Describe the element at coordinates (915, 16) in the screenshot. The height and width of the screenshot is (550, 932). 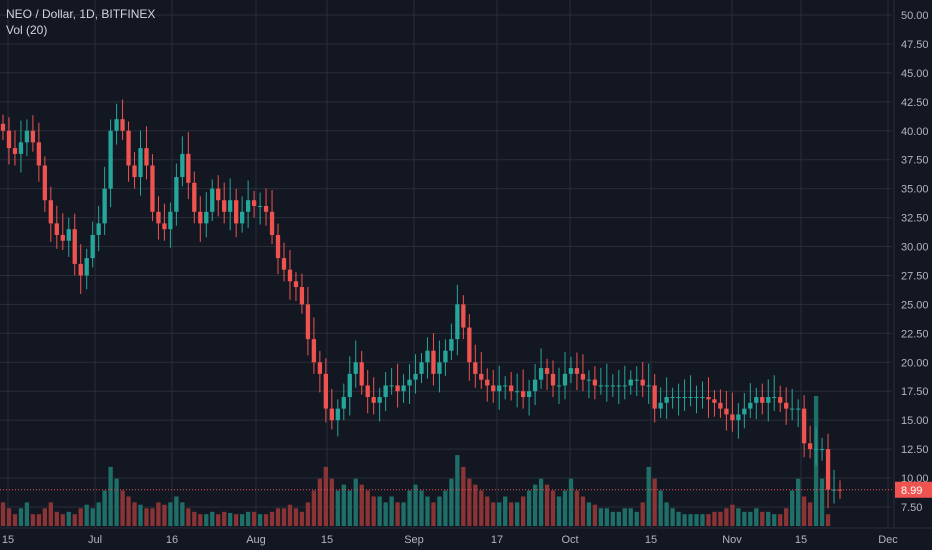
I see `y-tick-label: 50.00` at that location.